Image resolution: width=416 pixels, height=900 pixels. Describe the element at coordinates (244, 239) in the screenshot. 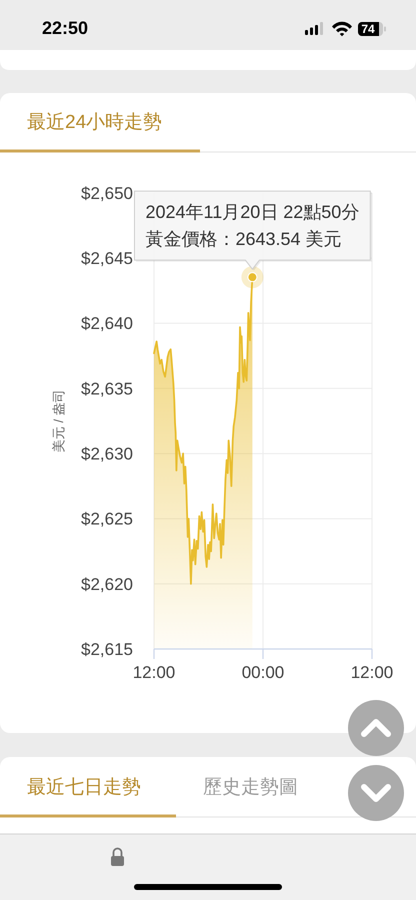

I see `annotation: 黃金價格：2643.54 美元` at that location.